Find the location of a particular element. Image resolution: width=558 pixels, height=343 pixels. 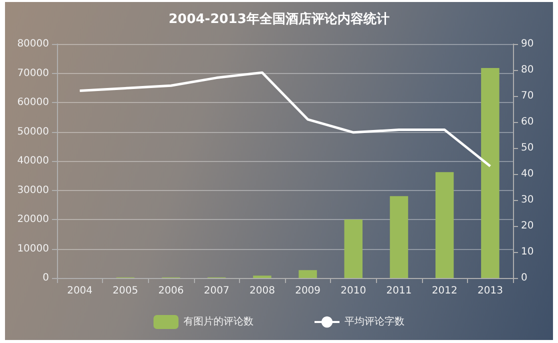

y2-tick-label: 20 is located at coordinates (527, 226).